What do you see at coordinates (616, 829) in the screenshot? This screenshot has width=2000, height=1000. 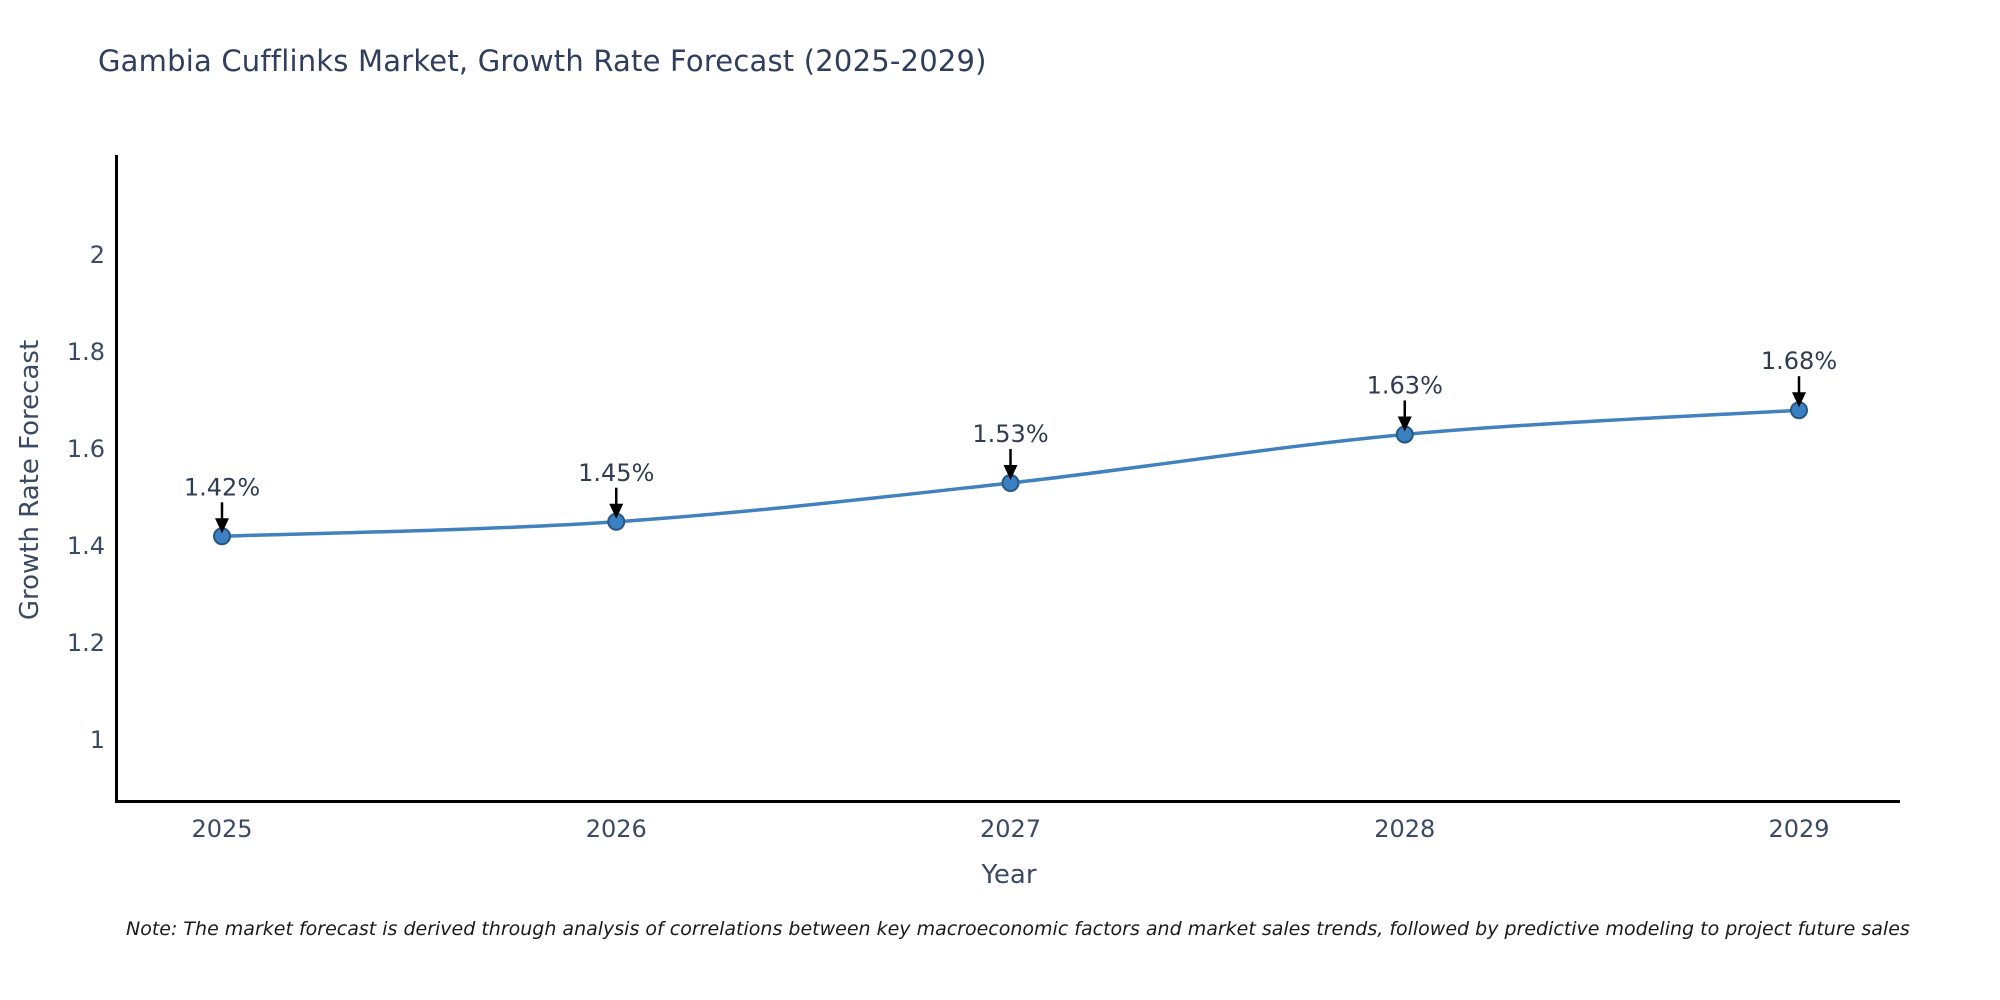 I see `x-tick-label: 2026` at bounding box center [616, 829].